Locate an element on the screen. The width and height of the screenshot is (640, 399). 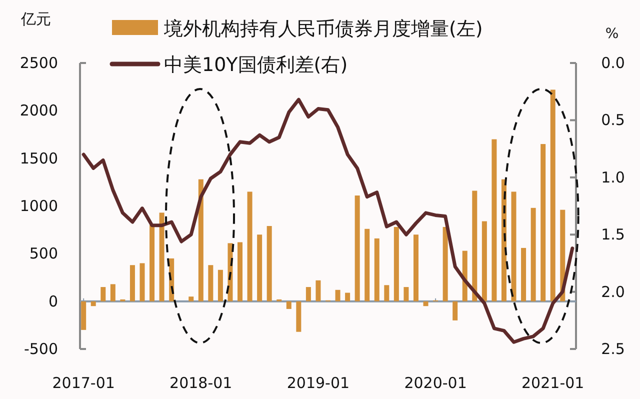
legend-label: 境外机构持有人民币债券月度增量(左) is located at coordinates (323, 29).